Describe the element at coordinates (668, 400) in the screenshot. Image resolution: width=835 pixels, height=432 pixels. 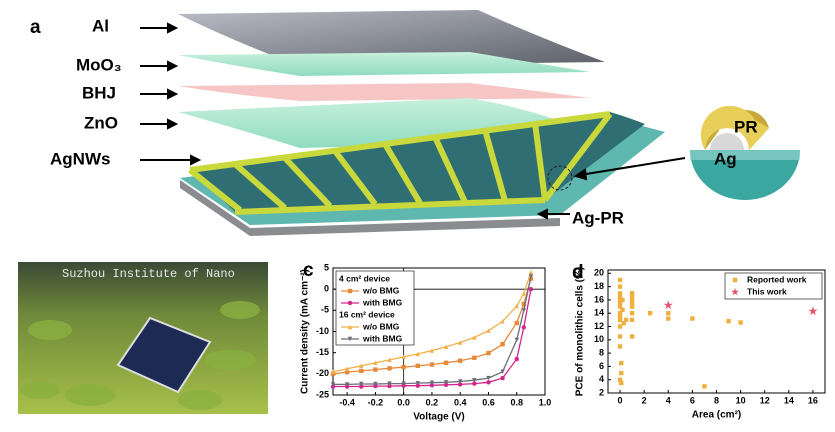
I see `x-tick-label: 4` at that location.